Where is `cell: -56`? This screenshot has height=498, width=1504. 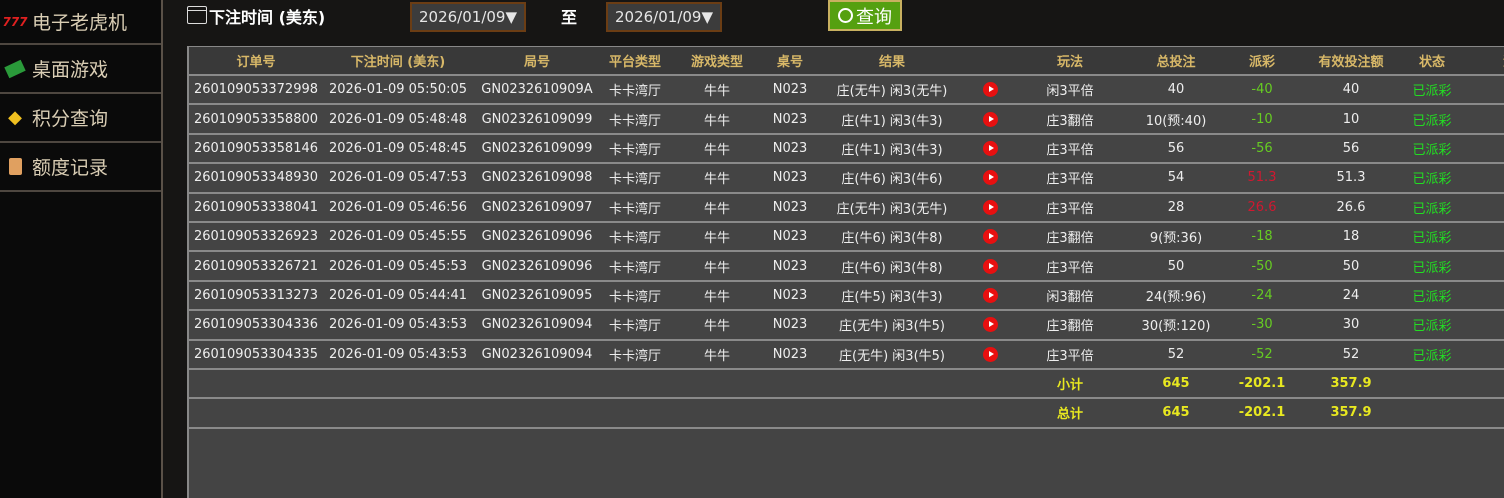 cell: -56 is located at coordinates (1262, 149).